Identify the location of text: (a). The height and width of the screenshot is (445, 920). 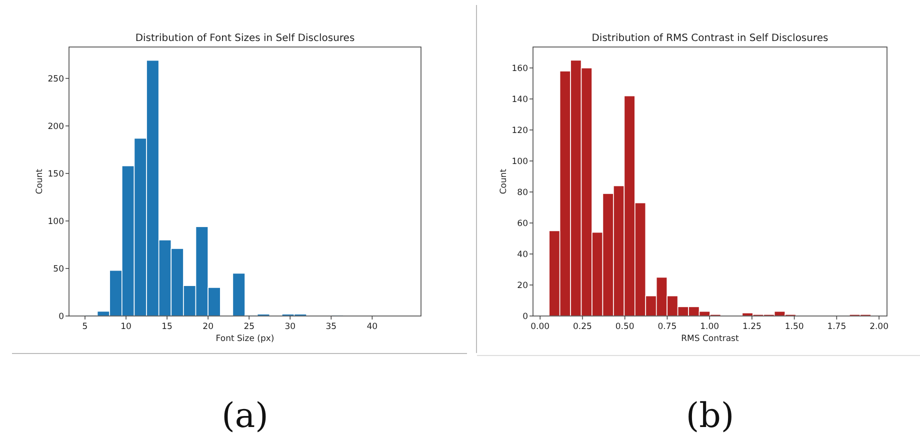
(245, 416).